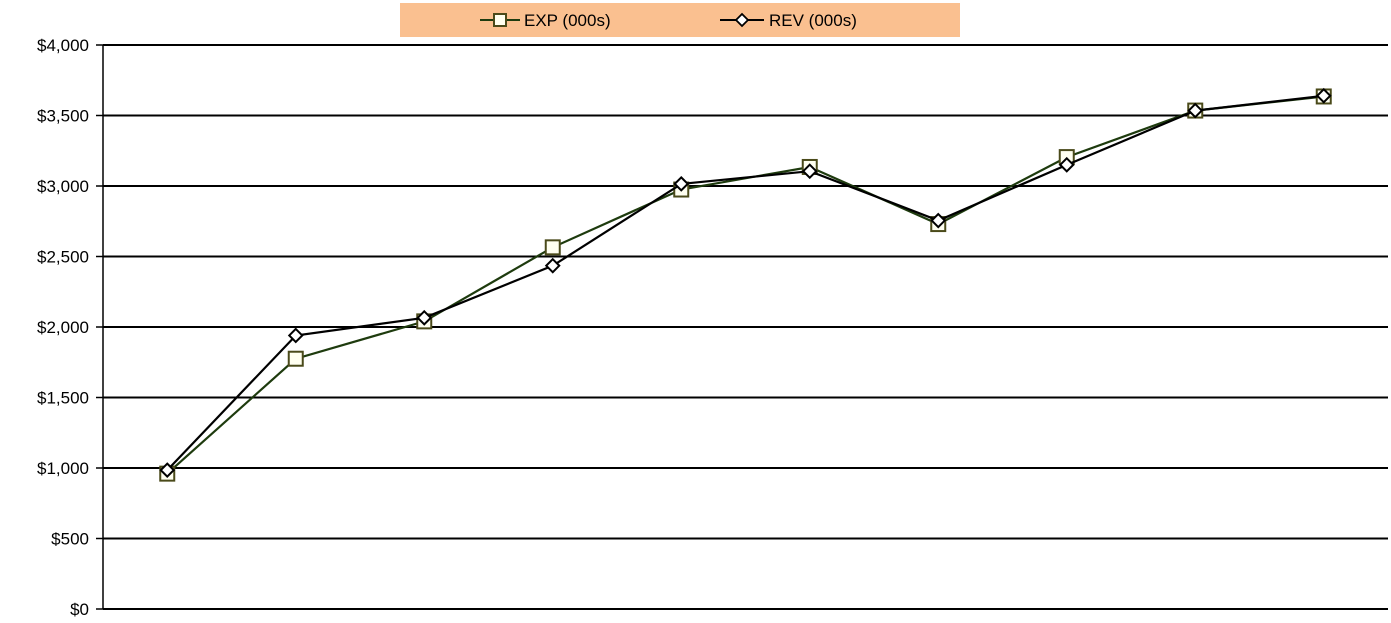 Image resolution: width=1391 pixels, height=623 pixels. I want to click on y-tick-label: $2,500, so click(63, 257).